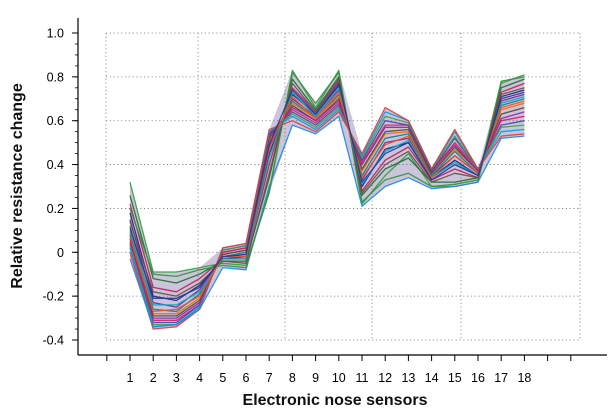 The height and width of the screenshot is (411, 608). Describe the element at coordinates (17, 186) in the screenshot. I see `y-axis-title: Relative resistance change` at that location.